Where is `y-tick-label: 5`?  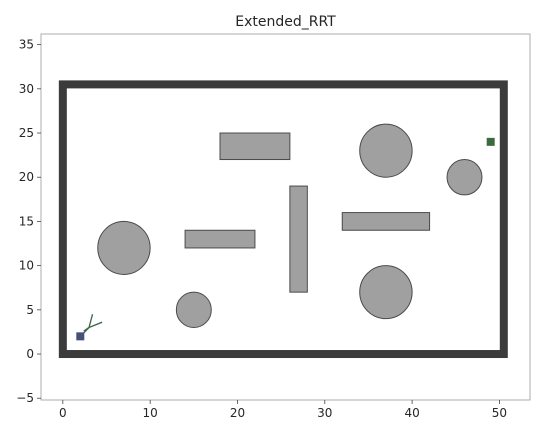
y-tick-label: 5 is located at coordinates (30, 310).